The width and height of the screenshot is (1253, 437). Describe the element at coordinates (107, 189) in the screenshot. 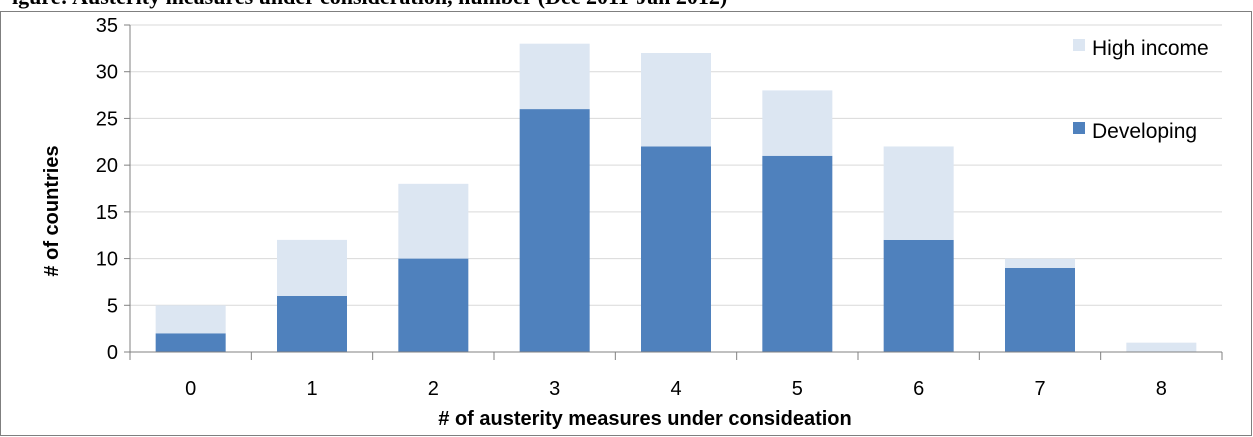

I see `y-tick-labels: 0 5 10 15 20 25 30 35` at that location.